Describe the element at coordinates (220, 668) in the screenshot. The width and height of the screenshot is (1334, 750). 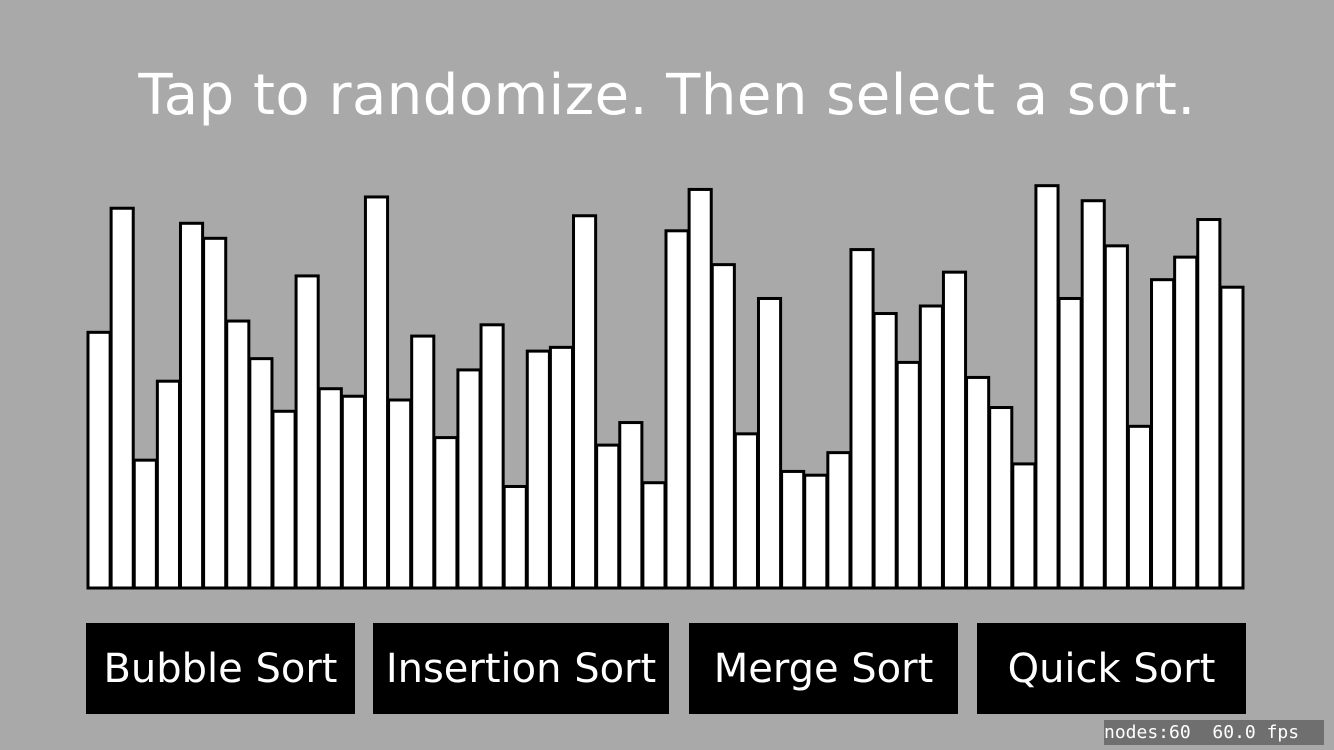
I see `bubble-sort-button: Bubble Sort` at that location.